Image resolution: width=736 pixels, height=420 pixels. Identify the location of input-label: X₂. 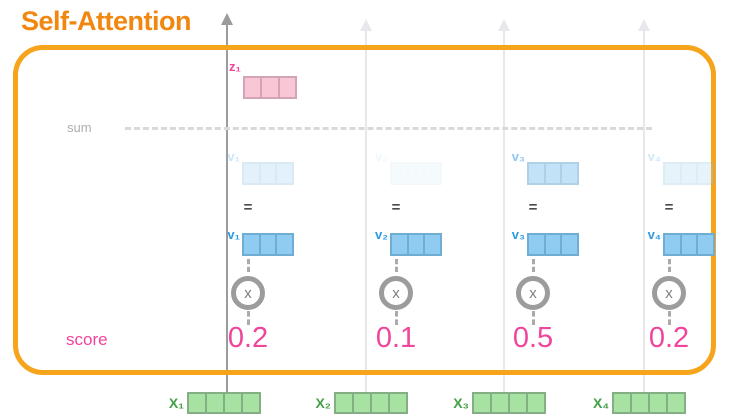
(323, 403).